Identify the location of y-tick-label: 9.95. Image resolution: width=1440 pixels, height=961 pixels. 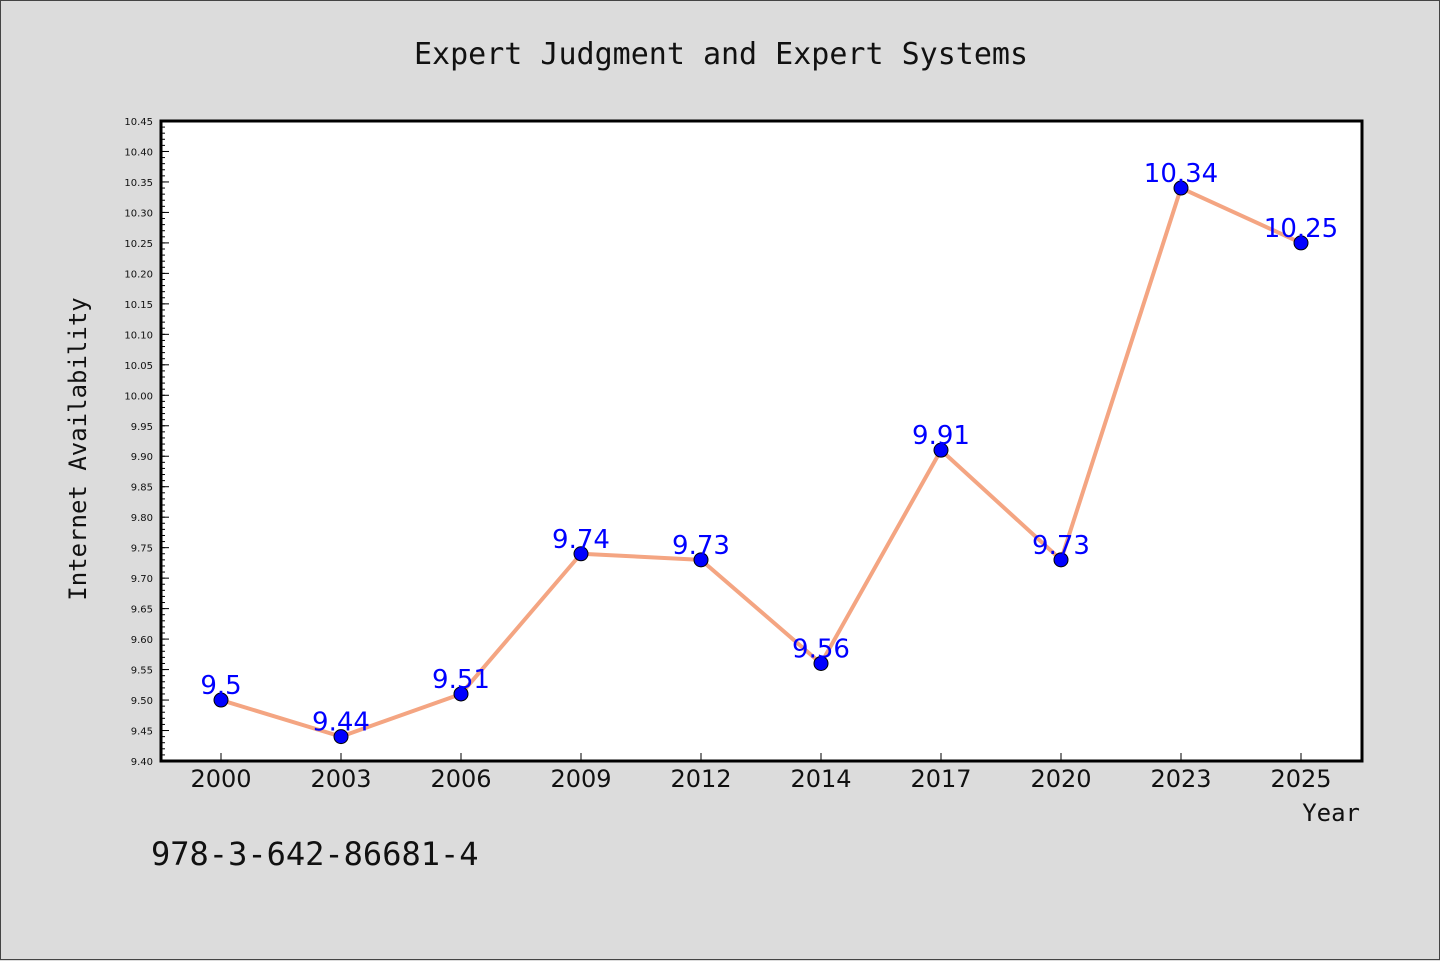
(142, 427).